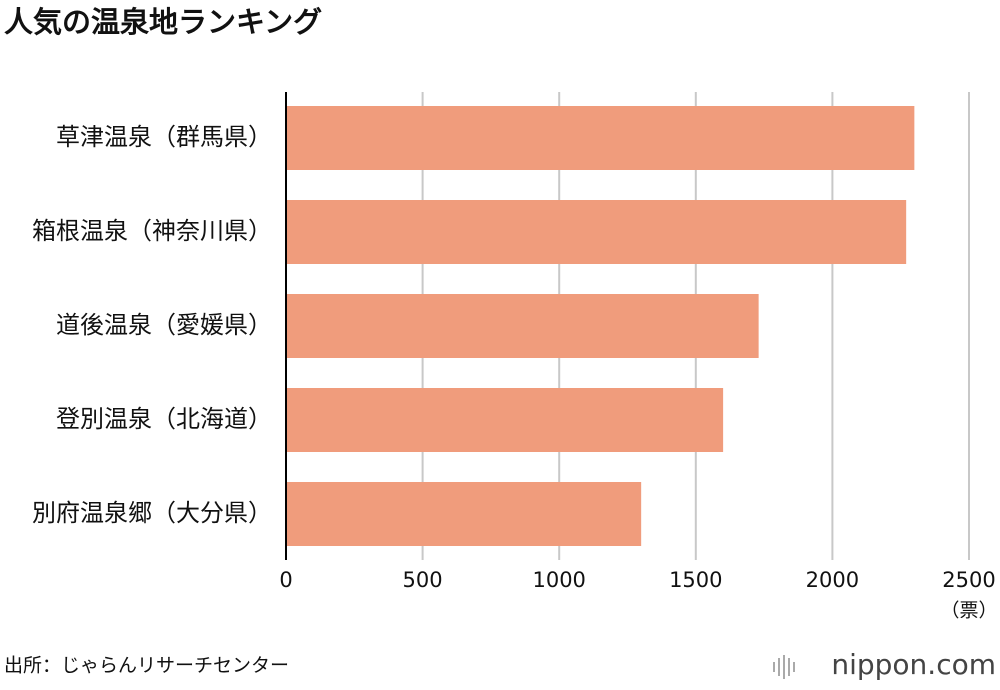 This screenshot has height=690, width=1000. Describe the element at coordinates (913, 664) in the screenshot. I see `logo: nippon.com` at that location.